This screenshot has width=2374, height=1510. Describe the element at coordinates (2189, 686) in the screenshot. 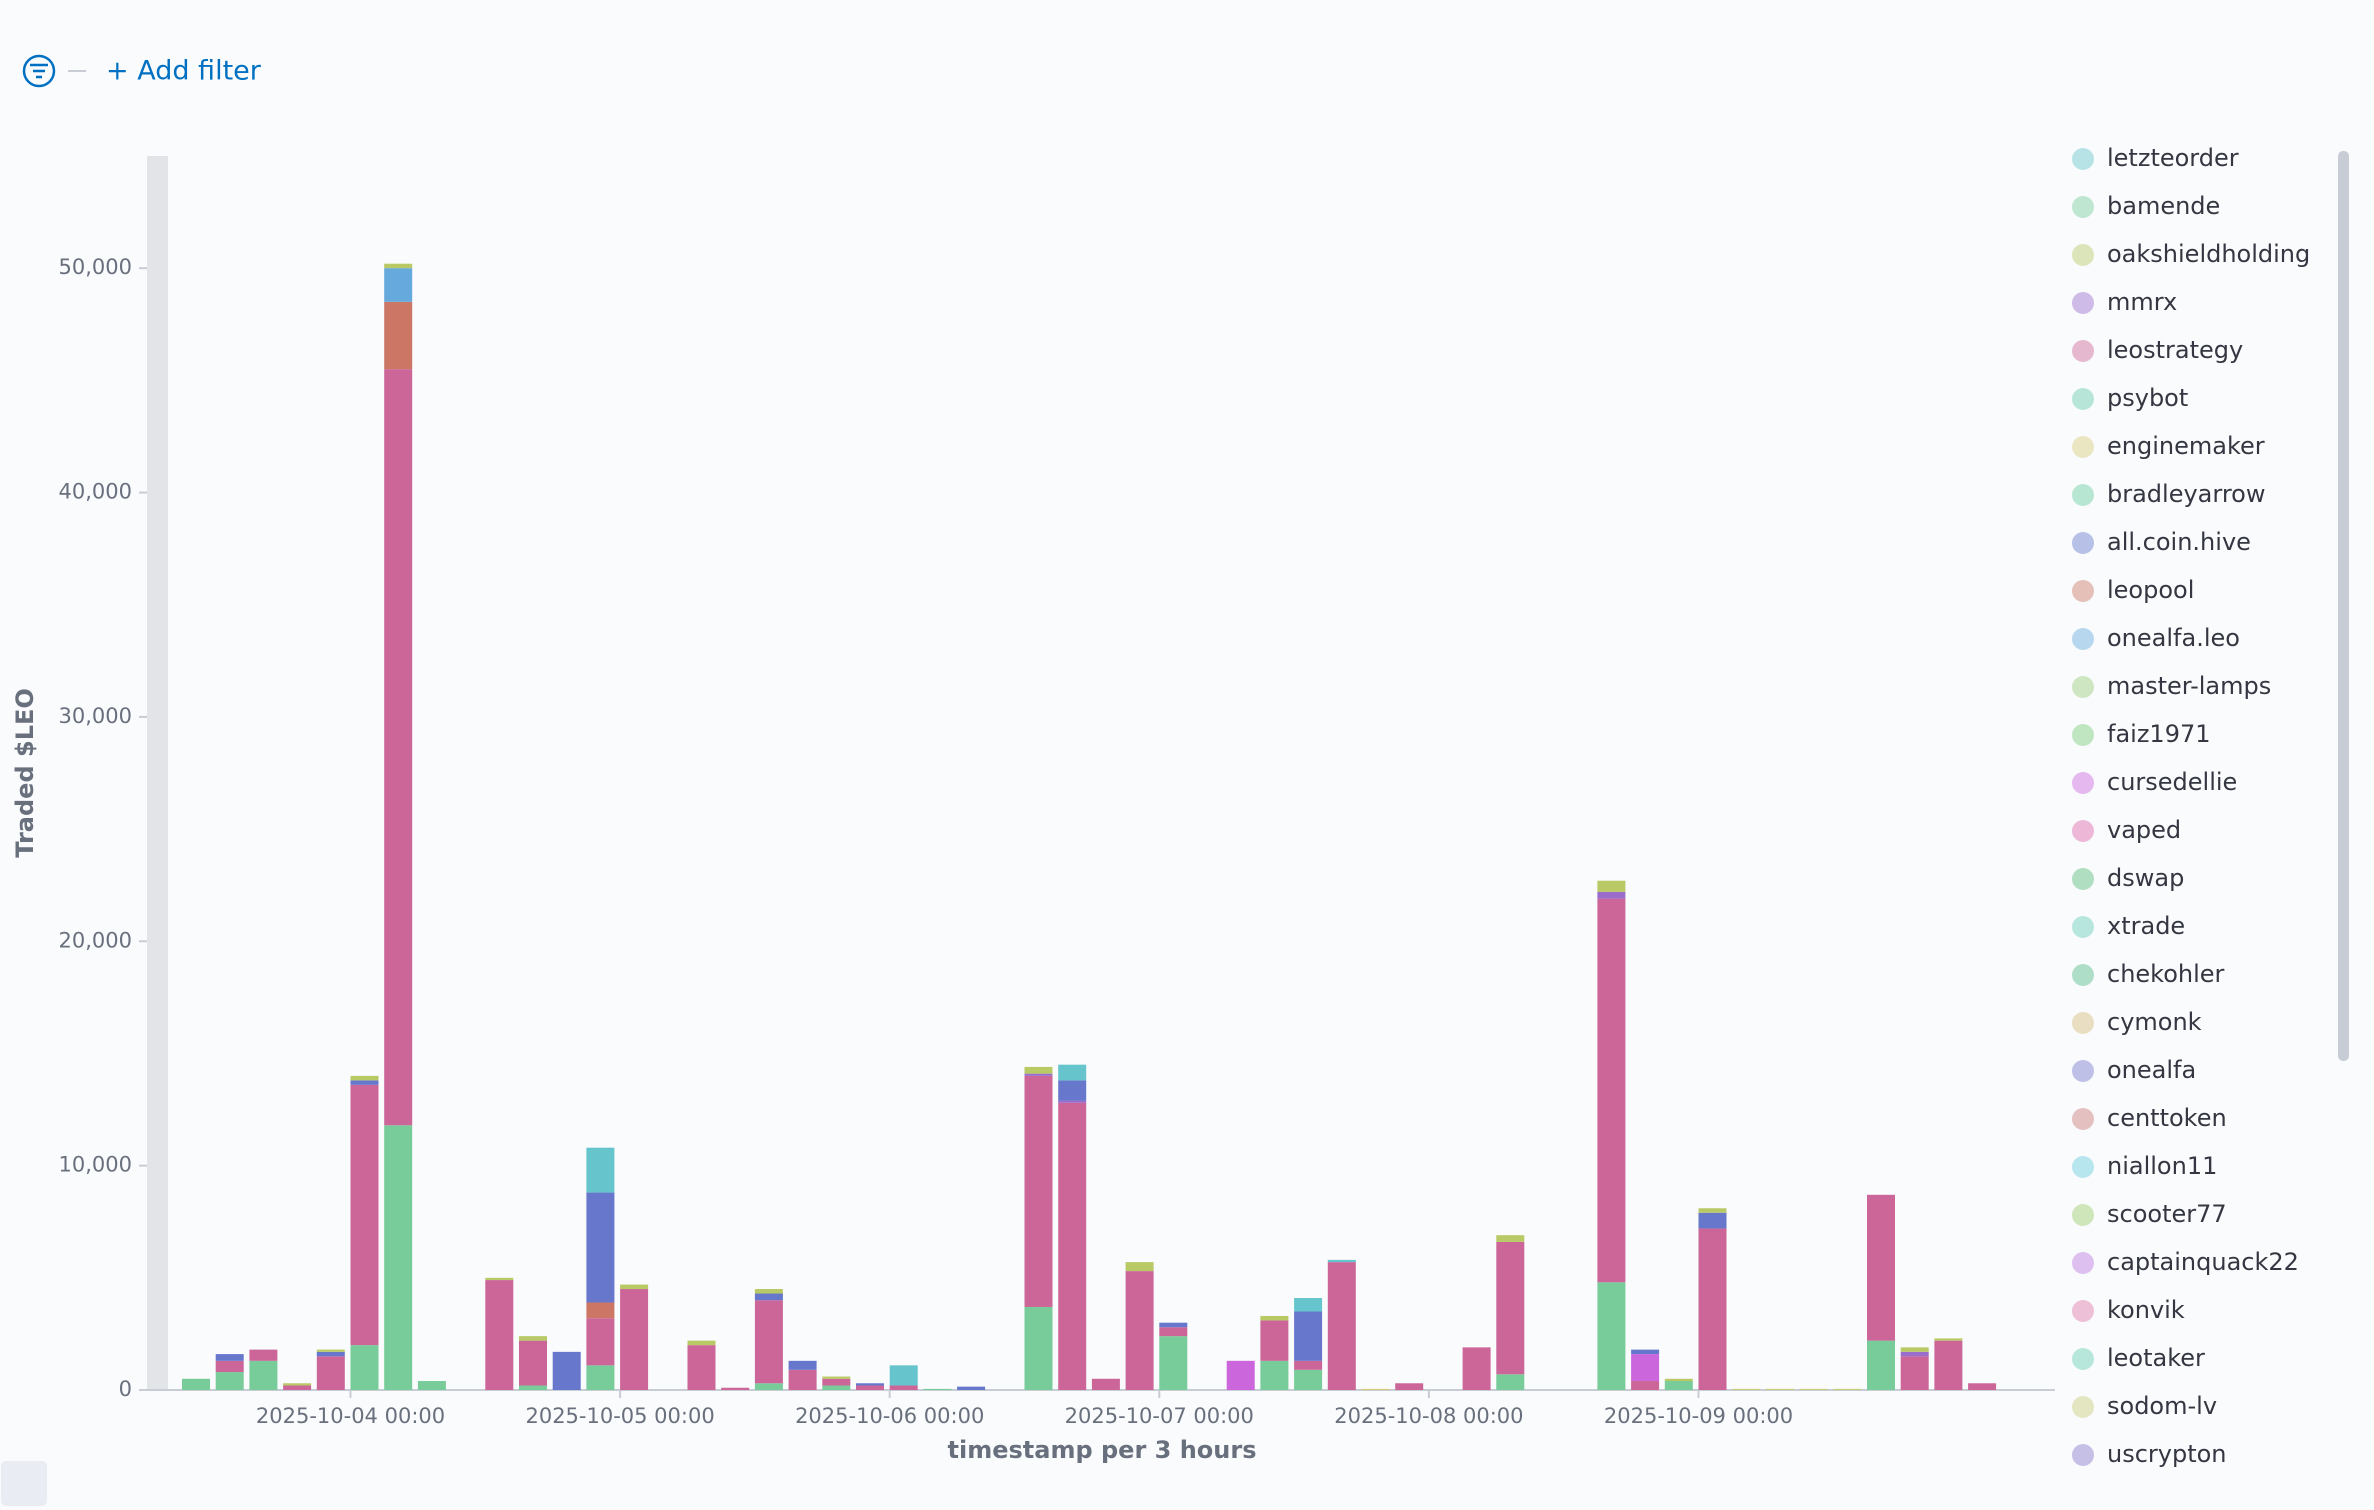

I see `legend-label: master-lamps` at that location.